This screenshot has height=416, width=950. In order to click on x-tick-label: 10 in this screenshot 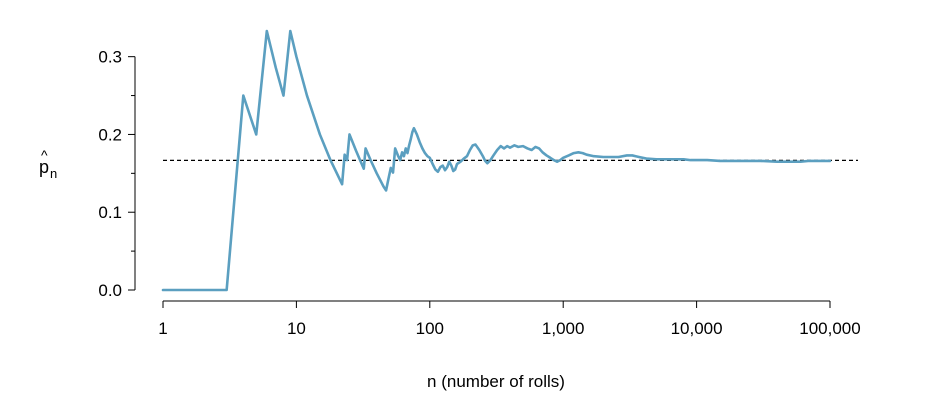, I will do `click(296, 328)`.